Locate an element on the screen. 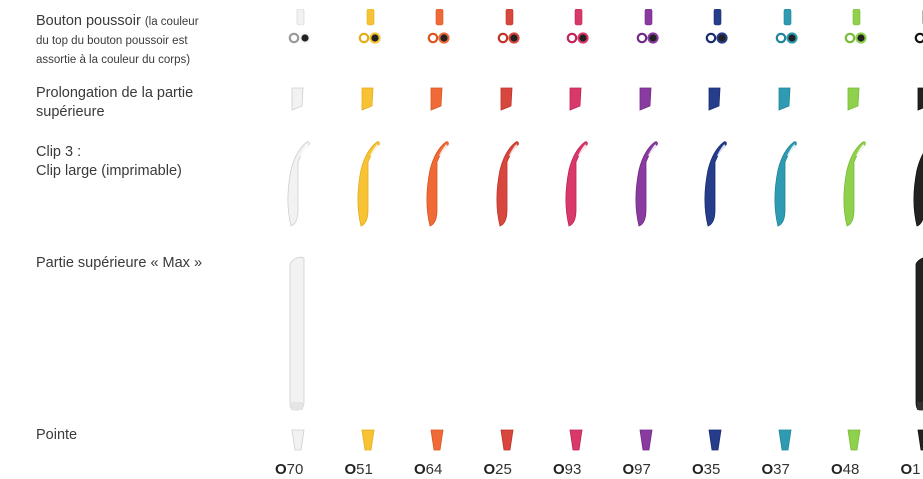  color-code: O70 is located at coordinates (305, 469).